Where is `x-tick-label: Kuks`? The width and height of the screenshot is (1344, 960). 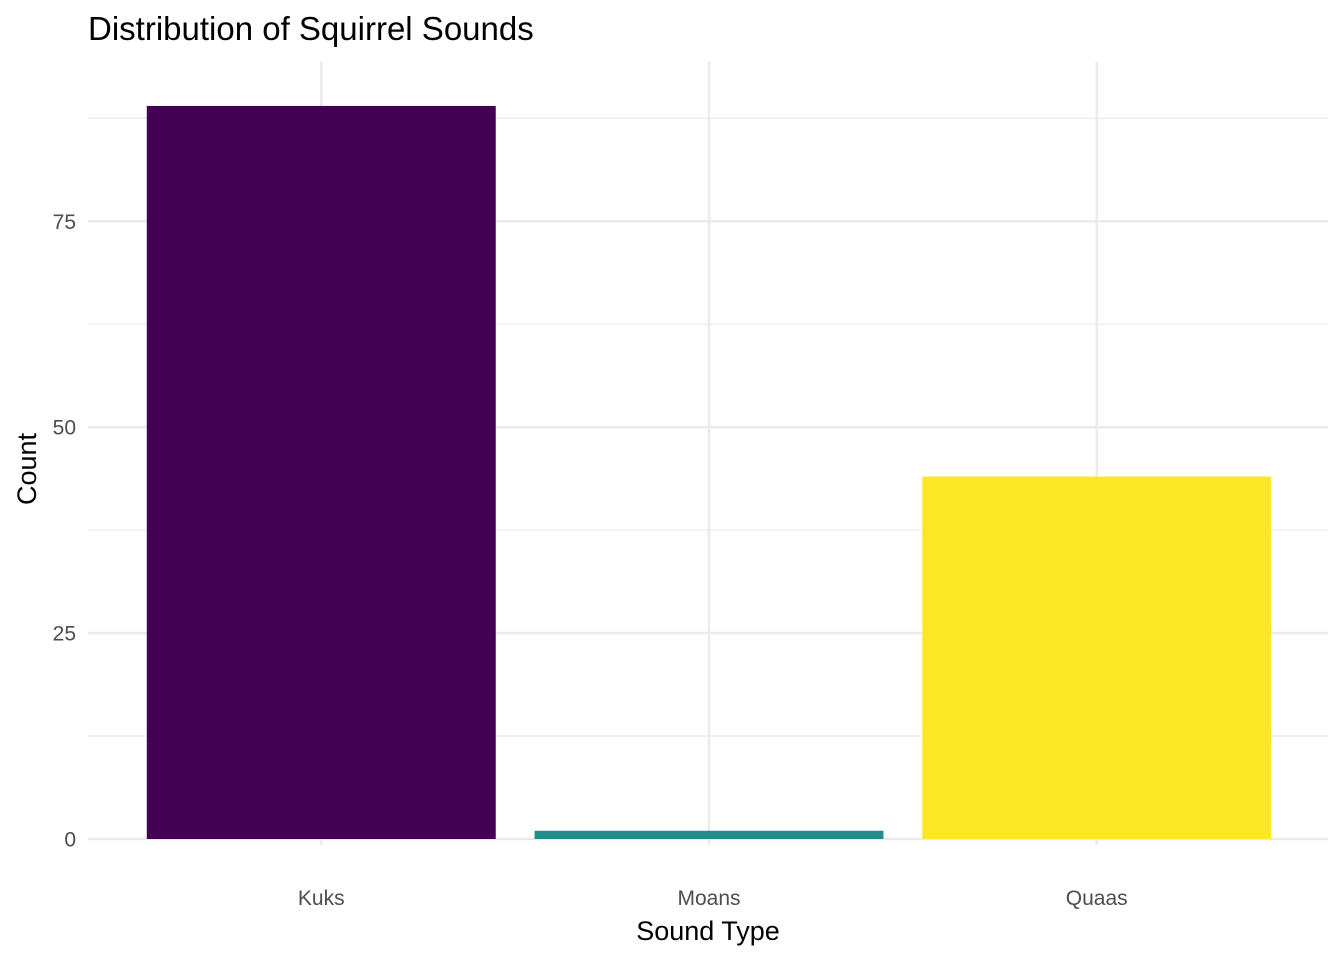 x-tick-label: Kuks is located at coordinates (321, 898).